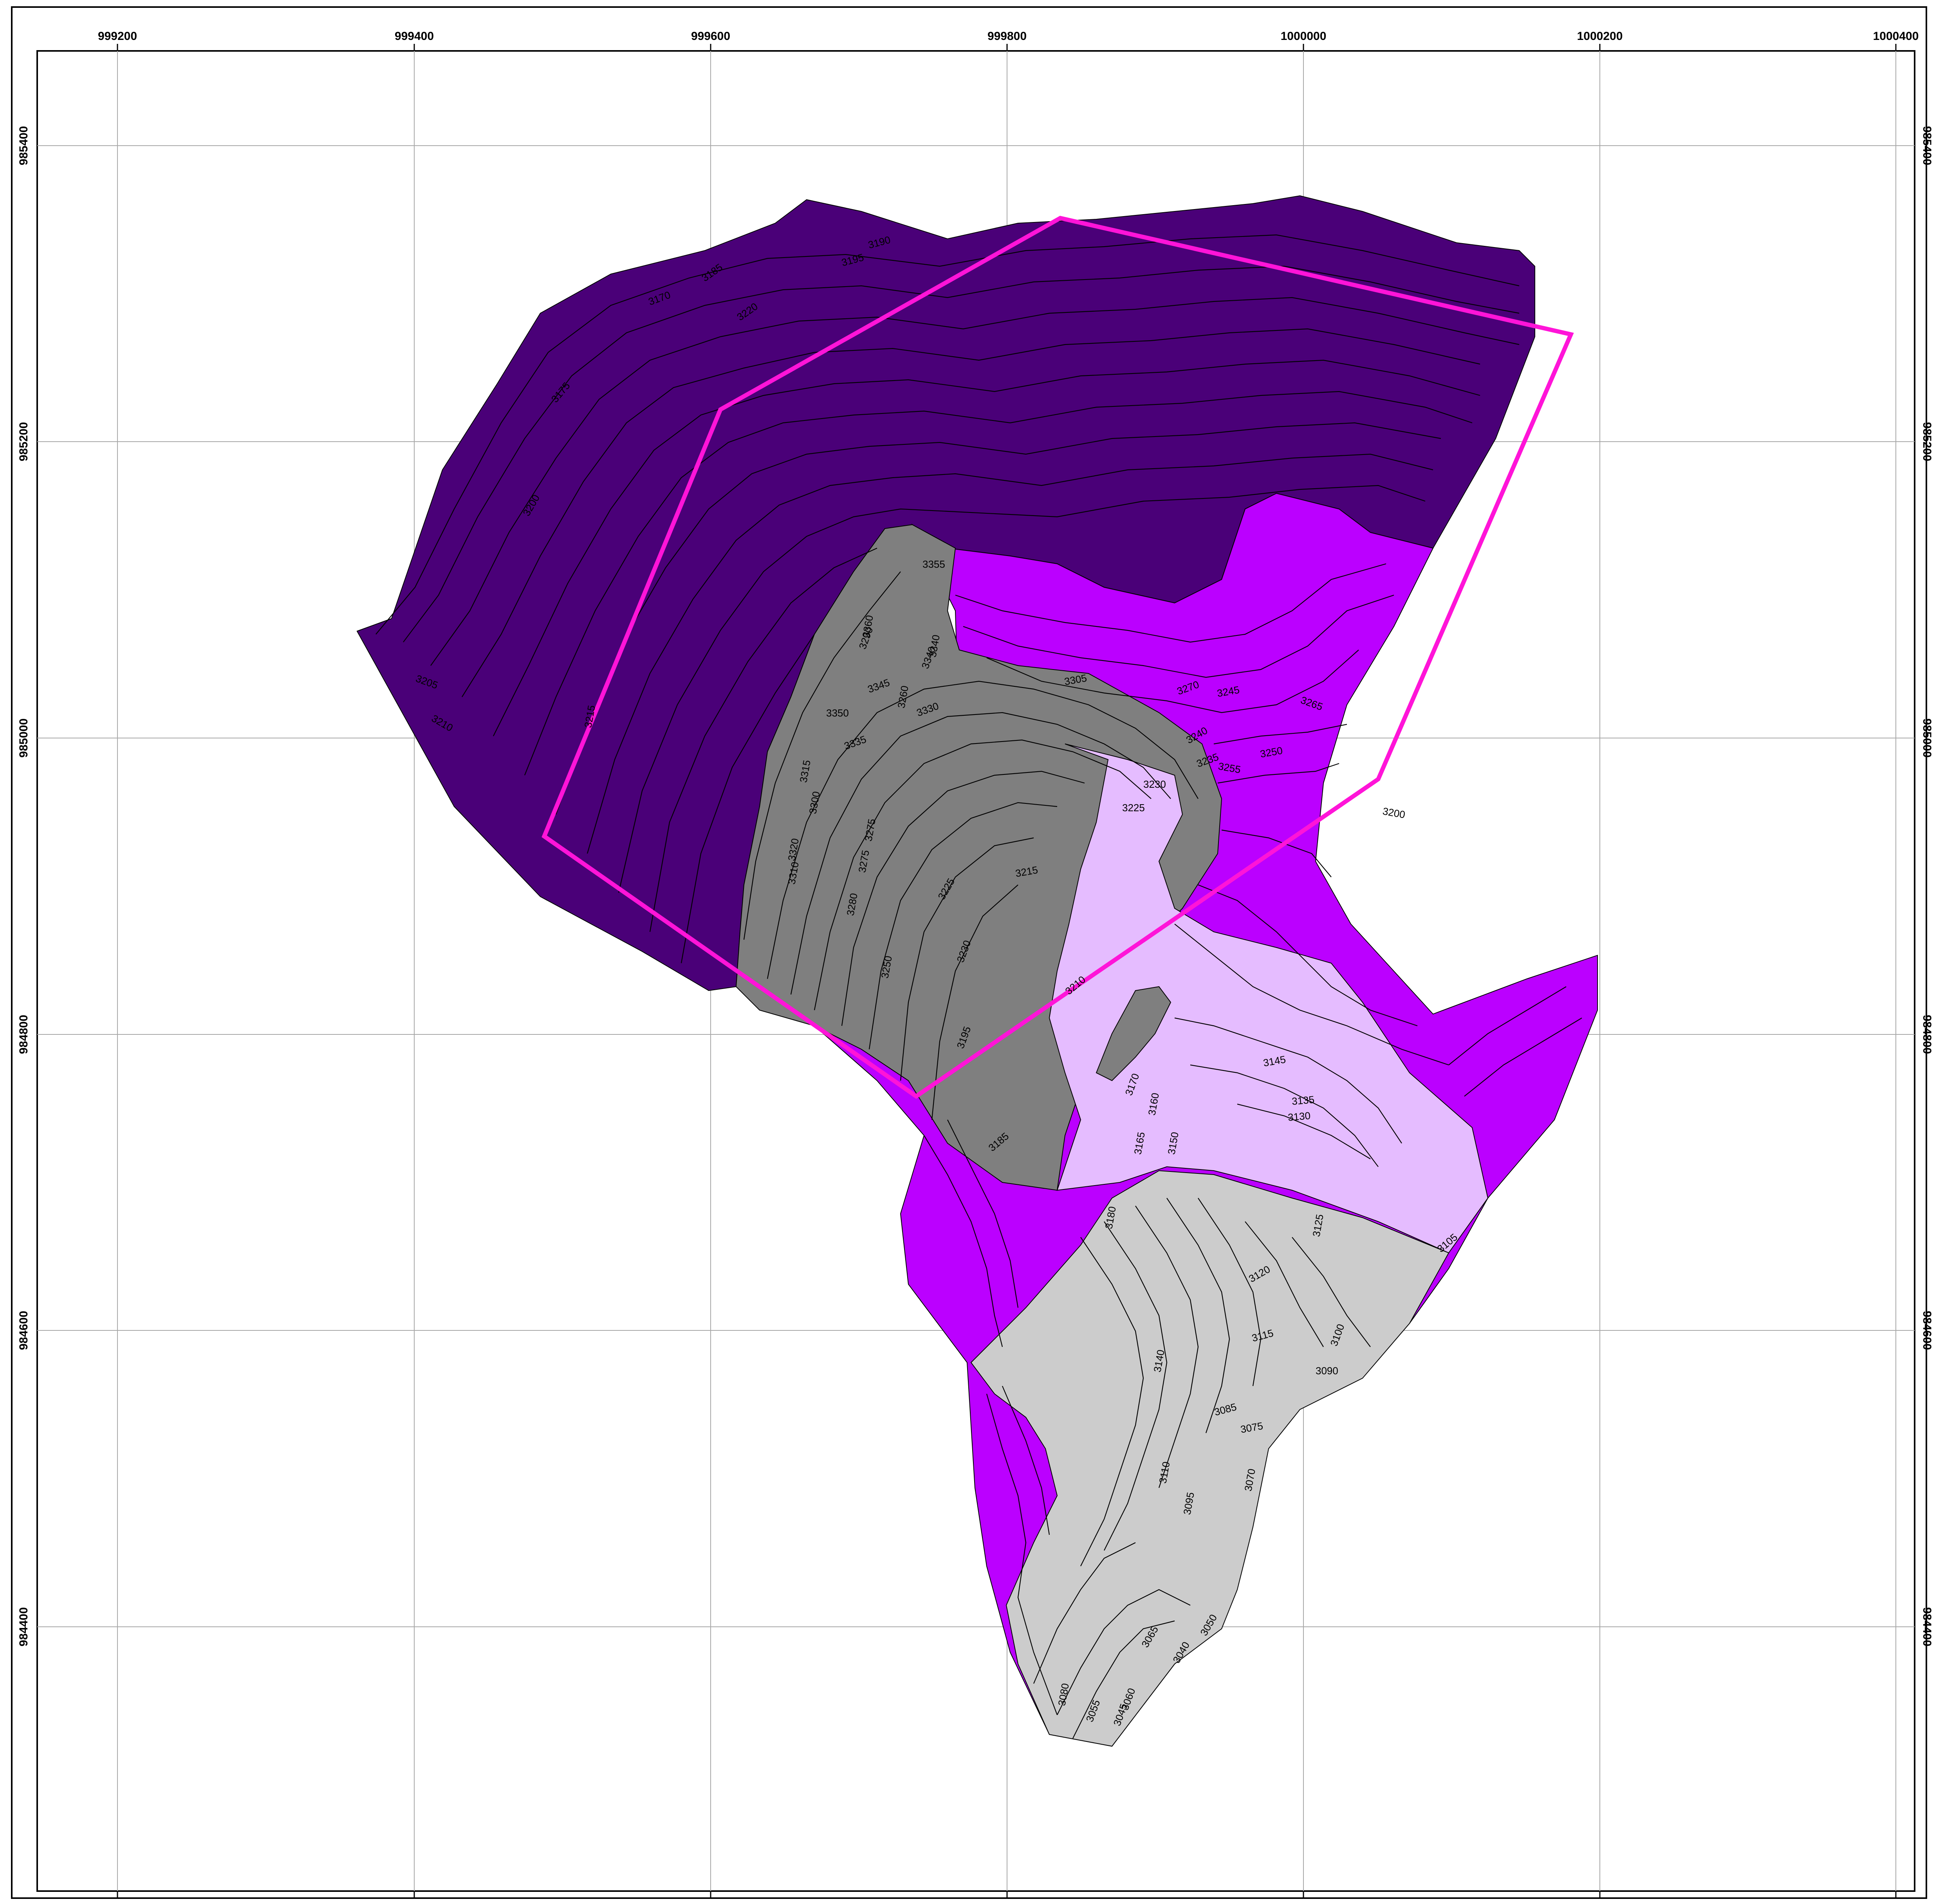 This screenshot has height=1904, width=1935. Describe the element at coordinates (1303, 1100) in the screenshot. I see `contour-label: 3135` at that location.